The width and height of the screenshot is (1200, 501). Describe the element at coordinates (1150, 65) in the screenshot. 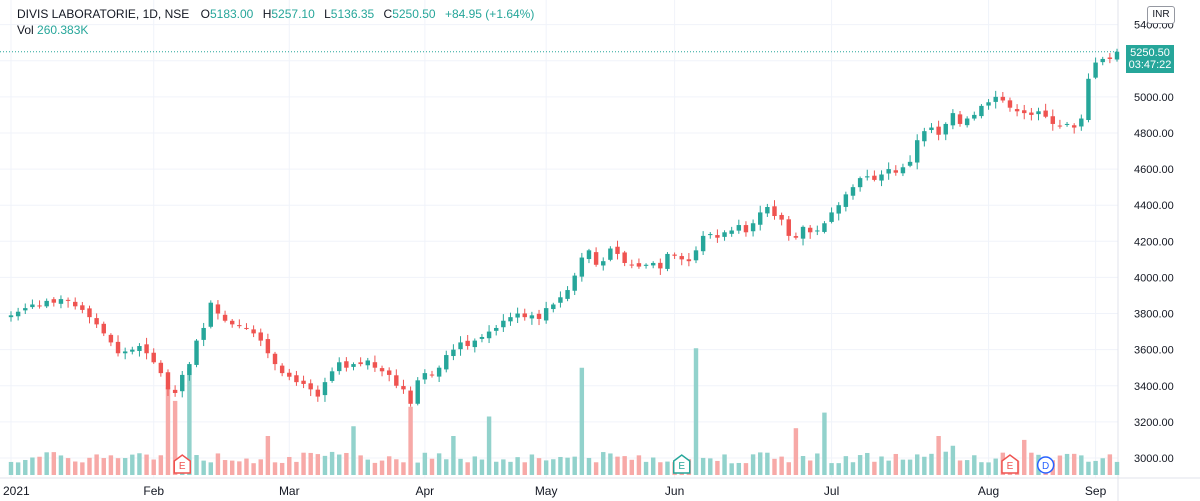

I see `bar-countdown: 03:47:22` at that location.